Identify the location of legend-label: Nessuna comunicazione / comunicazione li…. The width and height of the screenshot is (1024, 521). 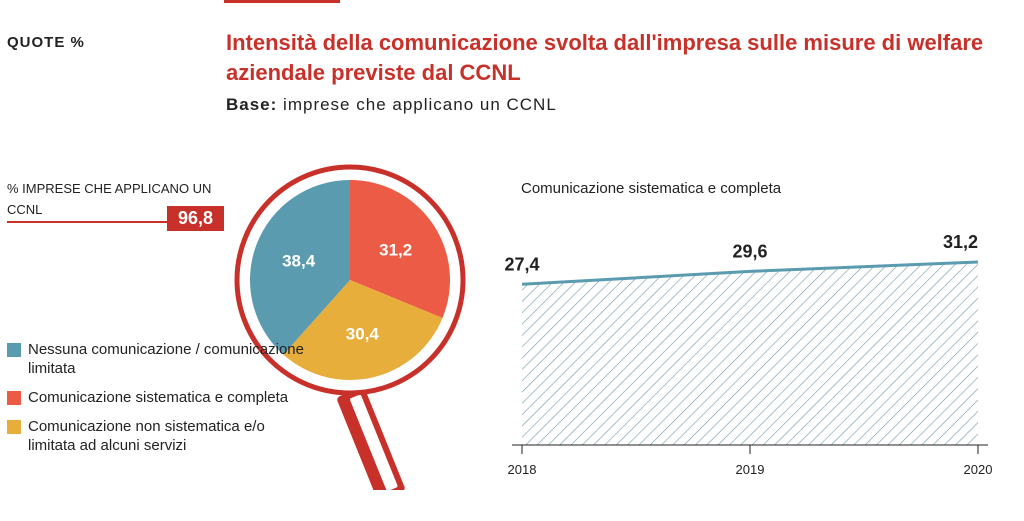
(166, 359).